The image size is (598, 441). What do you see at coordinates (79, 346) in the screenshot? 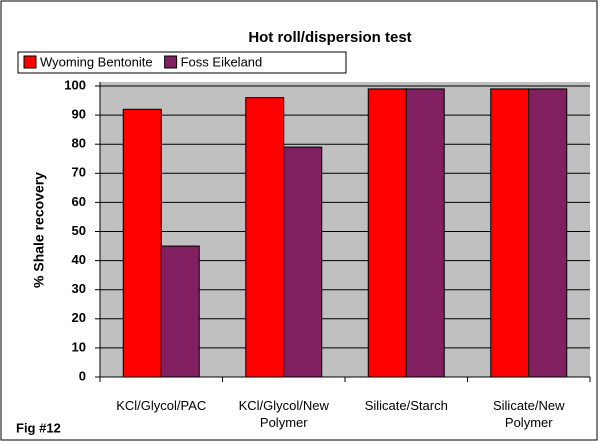
I see `y-tick-label: 10` at bounding box center [79, 346].